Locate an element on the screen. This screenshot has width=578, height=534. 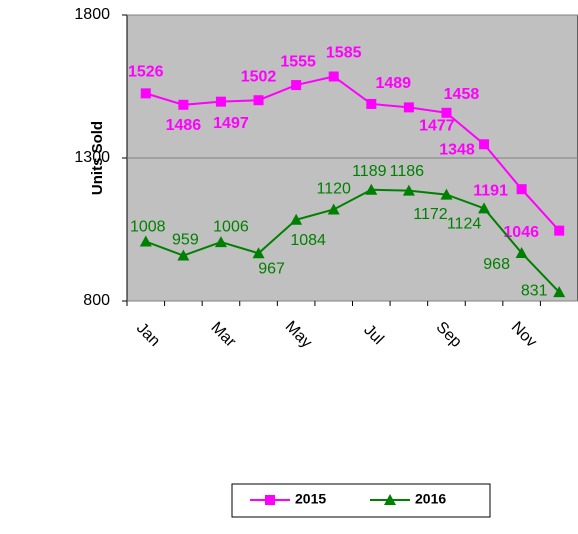
data-label: 1084 is located at coordinates (308, 240).